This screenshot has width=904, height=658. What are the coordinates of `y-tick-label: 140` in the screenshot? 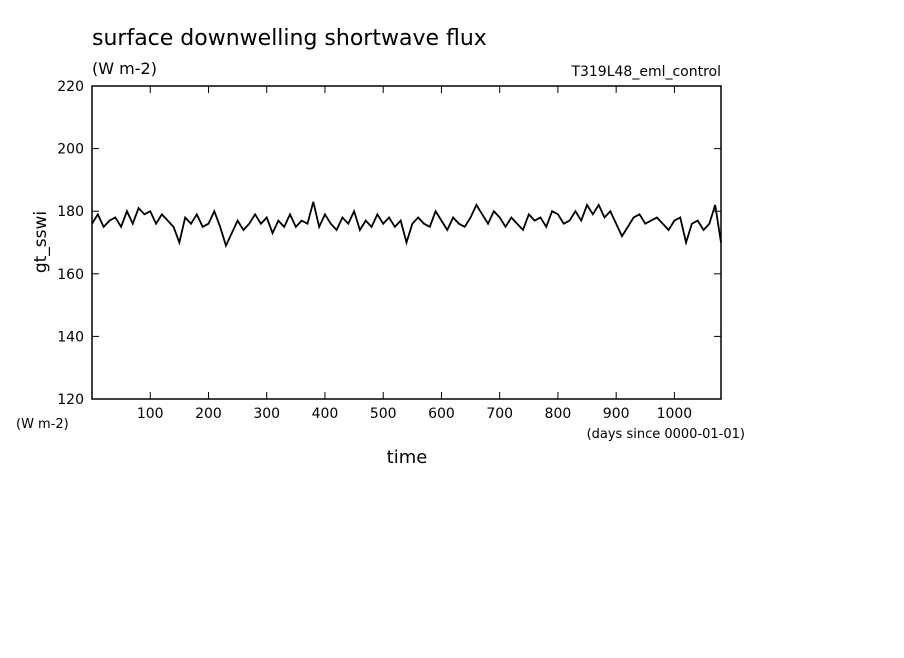 It's located at (70, 337).